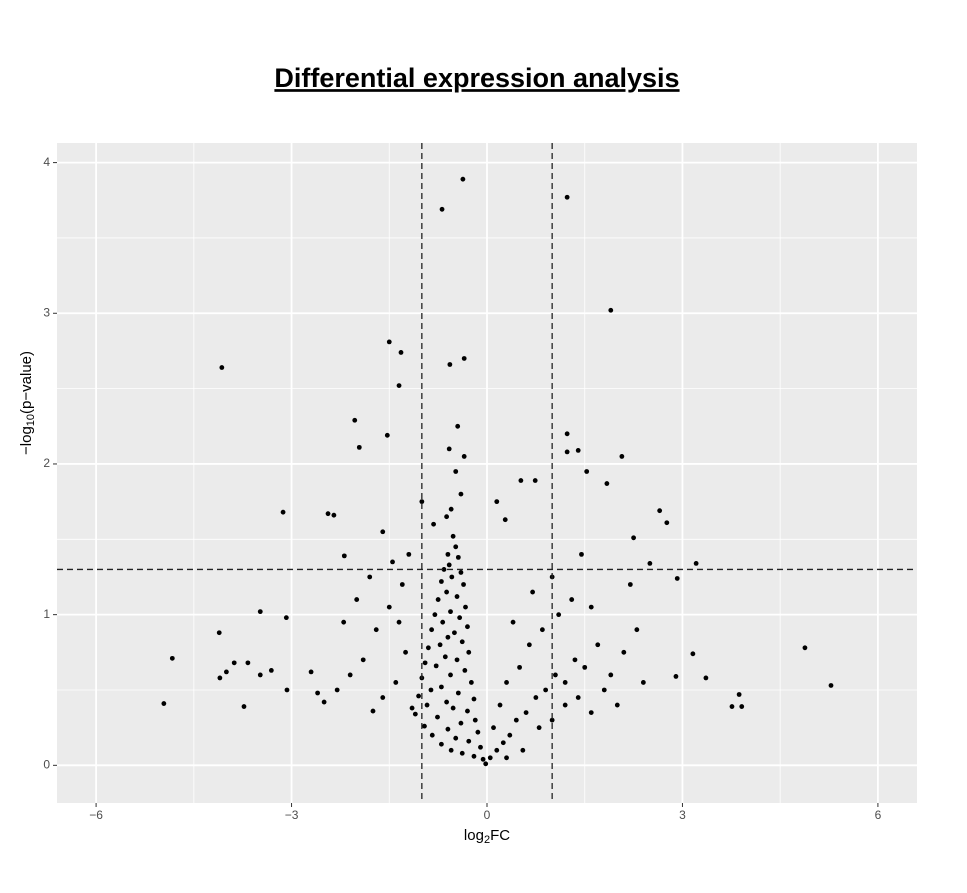 The image size is (967, 893). I want to click on x-tick-label: 6, so click(878, 815).